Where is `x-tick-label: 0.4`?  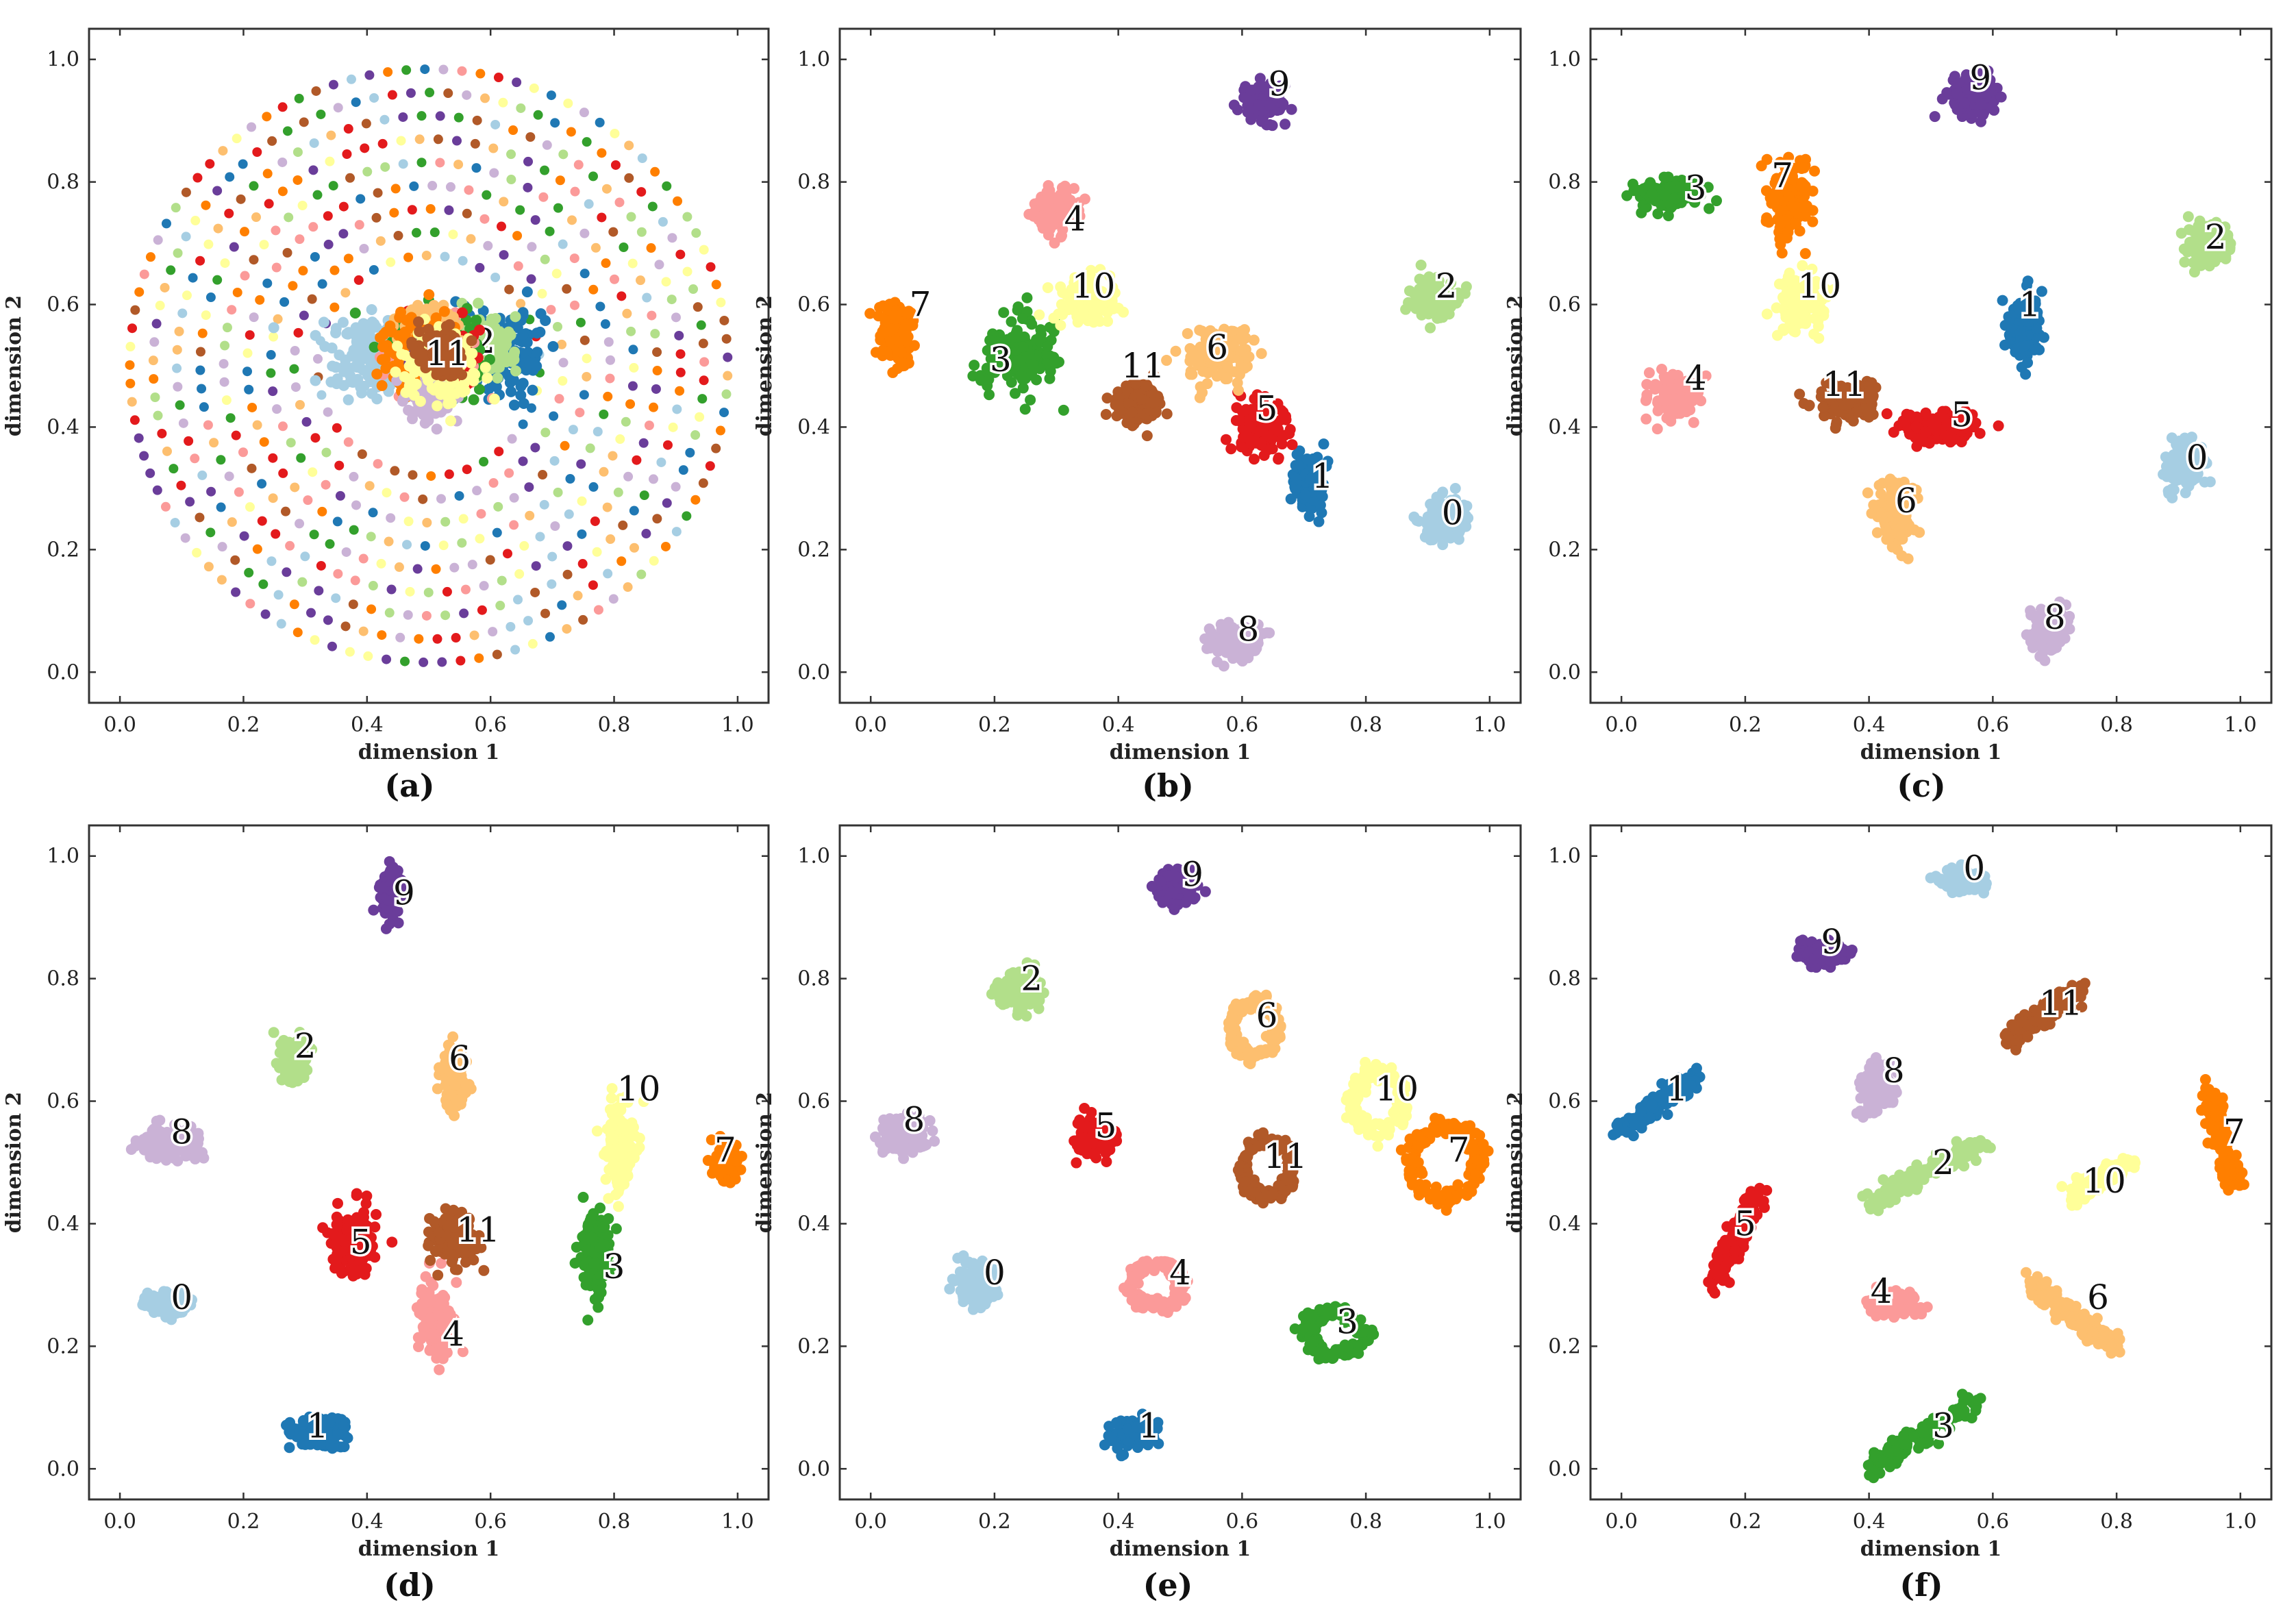 x-tick-label: 0.4 is located at coordinates (367, 725).